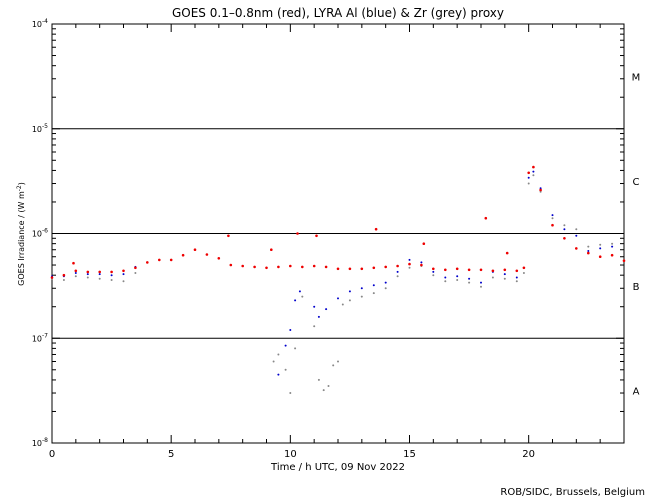 The width and height of the screenshot is (650, 500). I want to click on y-axis-label: GOES Irradiance / (W m-2), so click(21, 234).